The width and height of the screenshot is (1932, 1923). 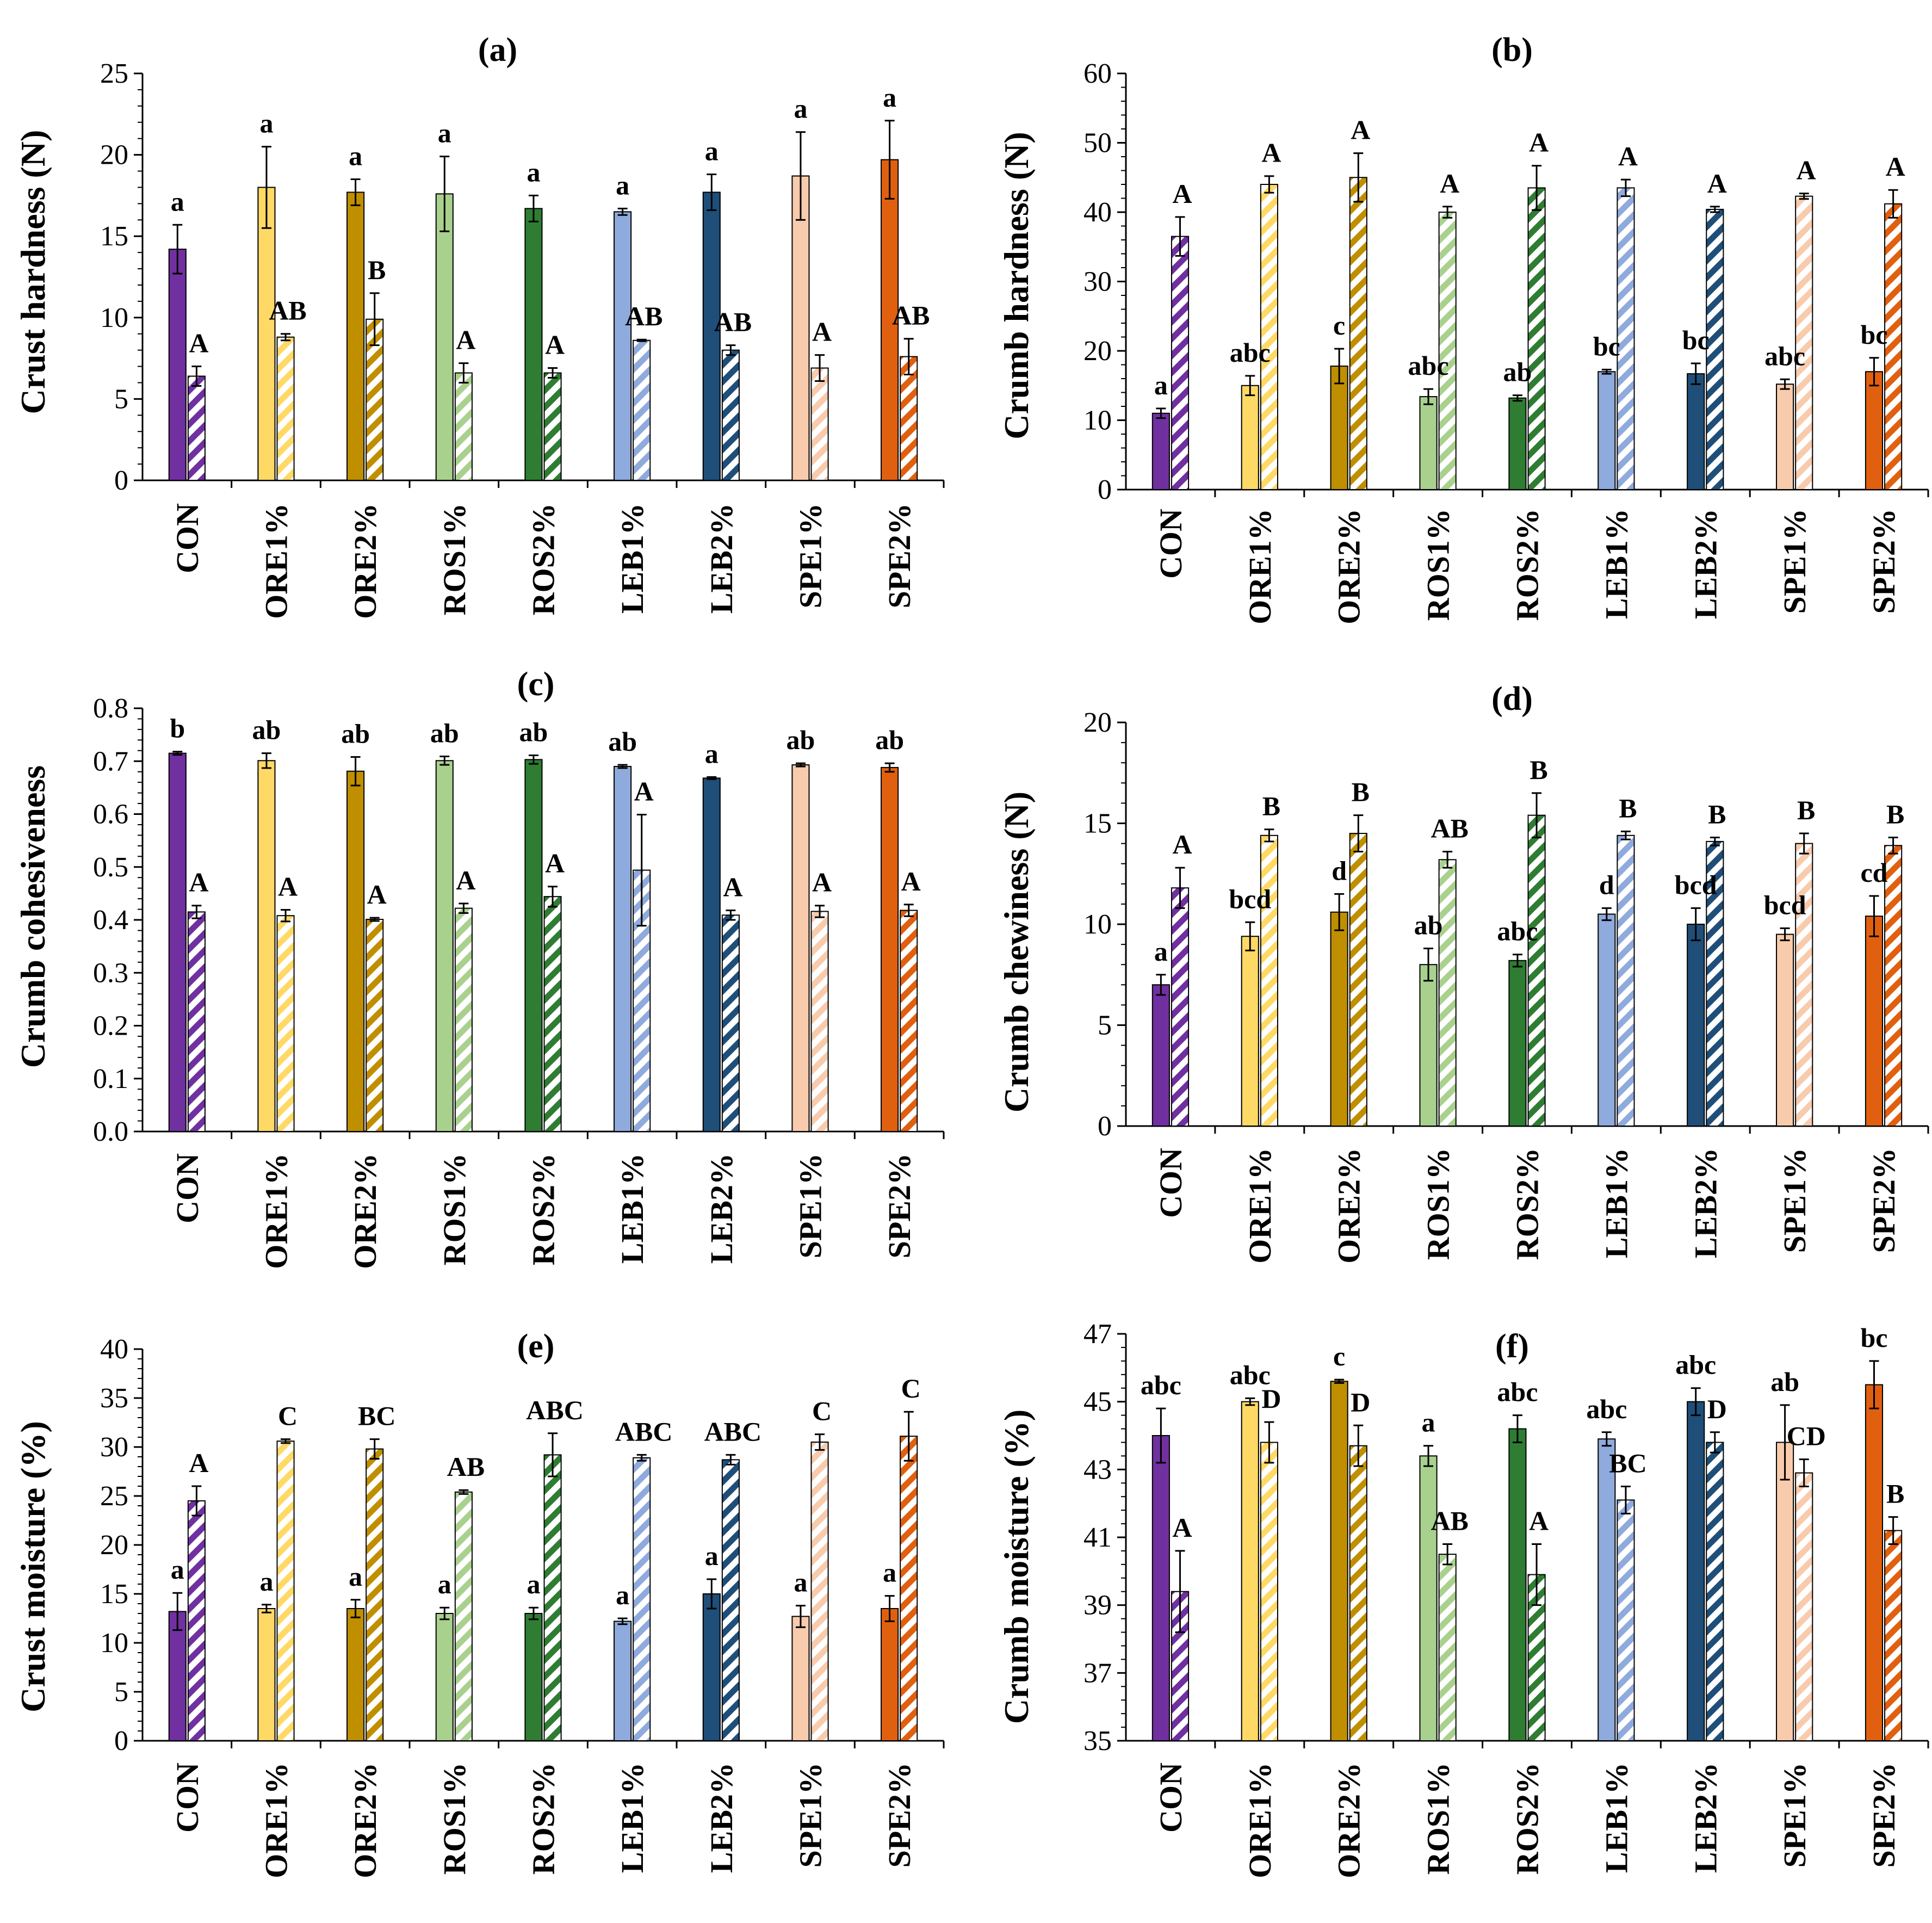 I want to click on sig-label-solid-CON: a, so click(x=1161, y=951).